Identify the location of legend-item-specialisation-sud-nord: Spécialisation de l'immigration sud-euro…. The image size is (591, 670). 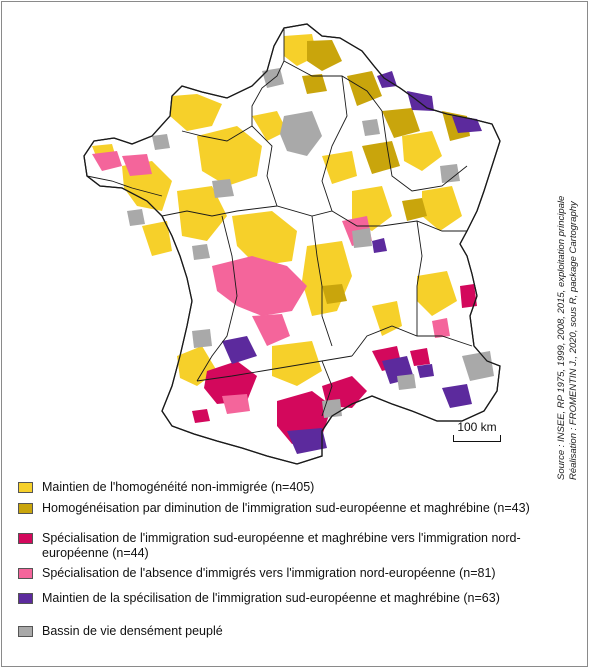
(270, 546).